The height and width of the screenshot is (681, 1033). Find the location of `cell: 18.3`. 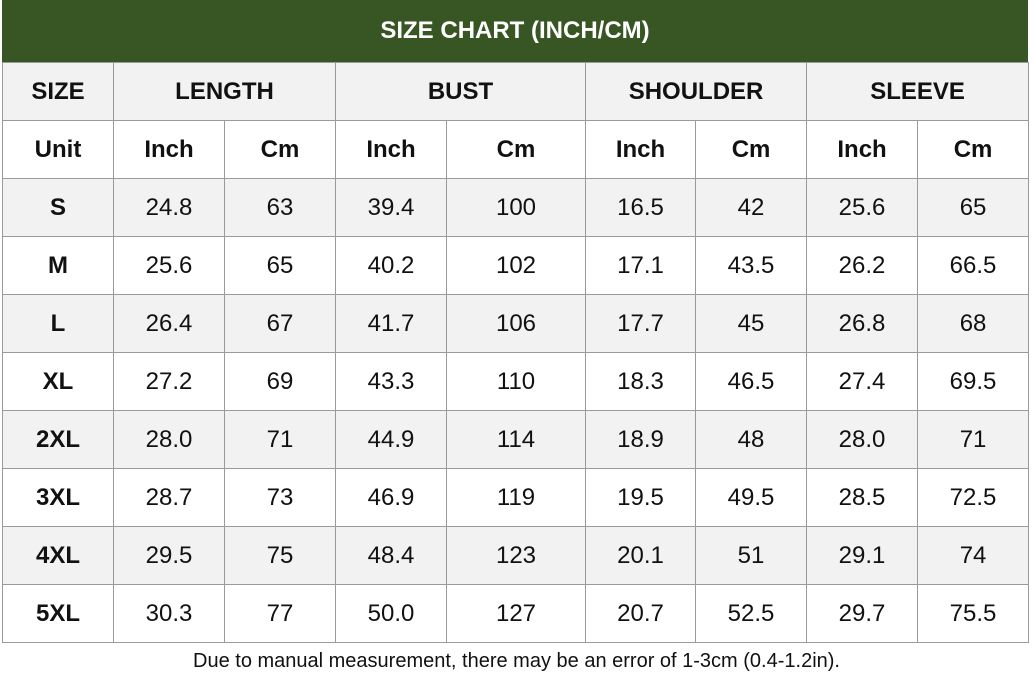

cell: 18.3 is located at coordinates (641, 381).